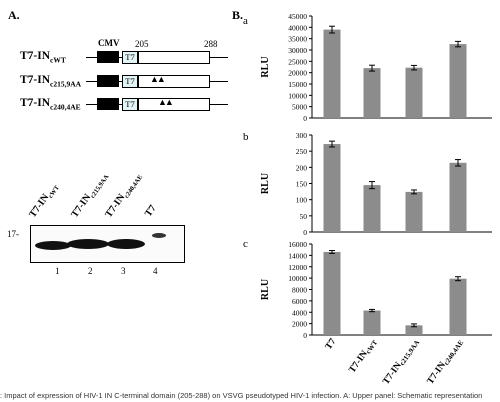  I want to click on y-tick-label: 50, so click(304, 216).